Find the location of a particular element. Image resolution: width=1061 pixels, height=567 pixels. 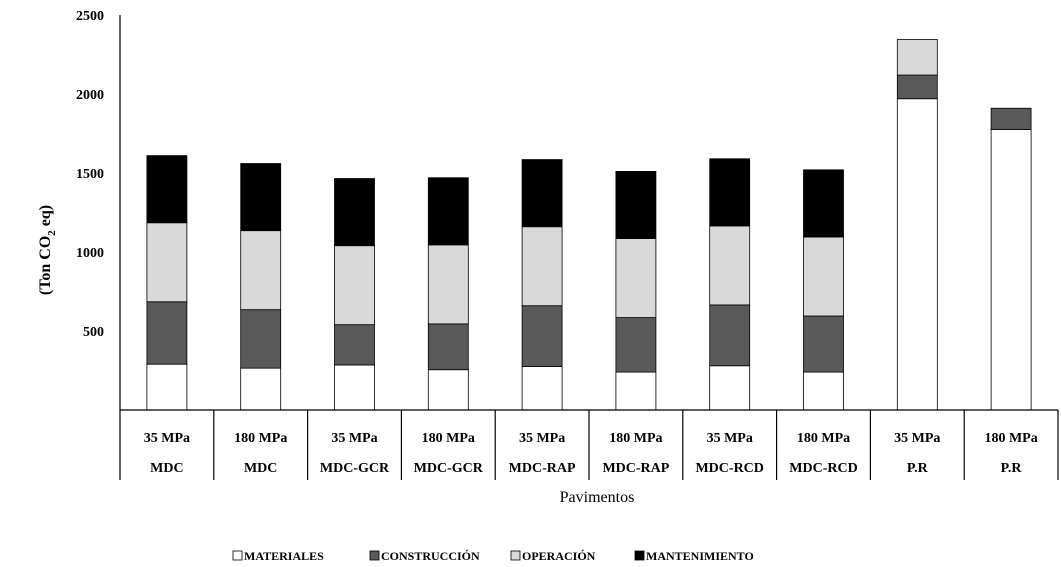

y-tick-label: 2000 is located at coordinates (90, 95).